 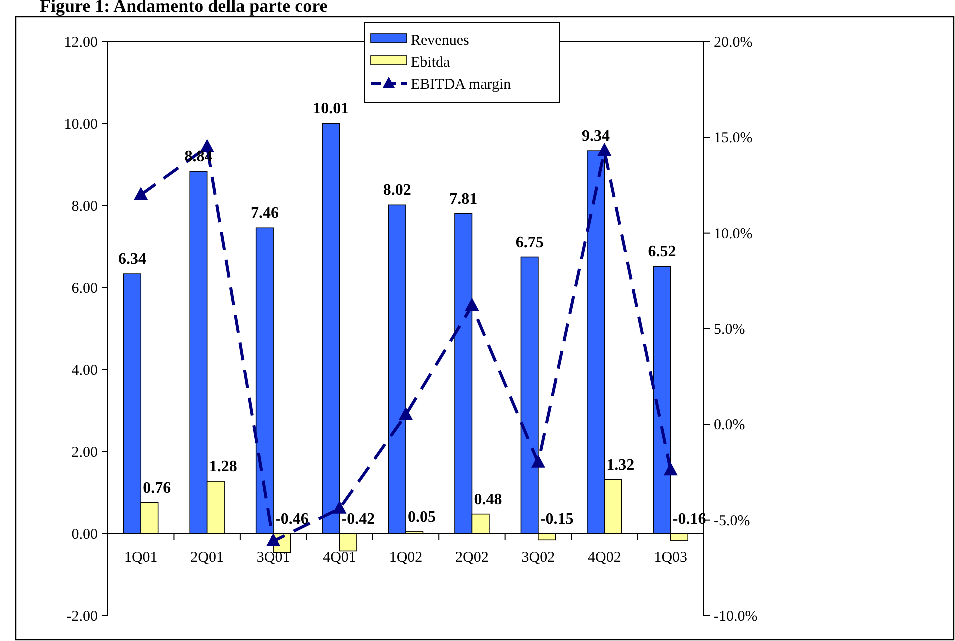 I want to click on legend-label: EBITDA margin, so click(x=461, y=85).